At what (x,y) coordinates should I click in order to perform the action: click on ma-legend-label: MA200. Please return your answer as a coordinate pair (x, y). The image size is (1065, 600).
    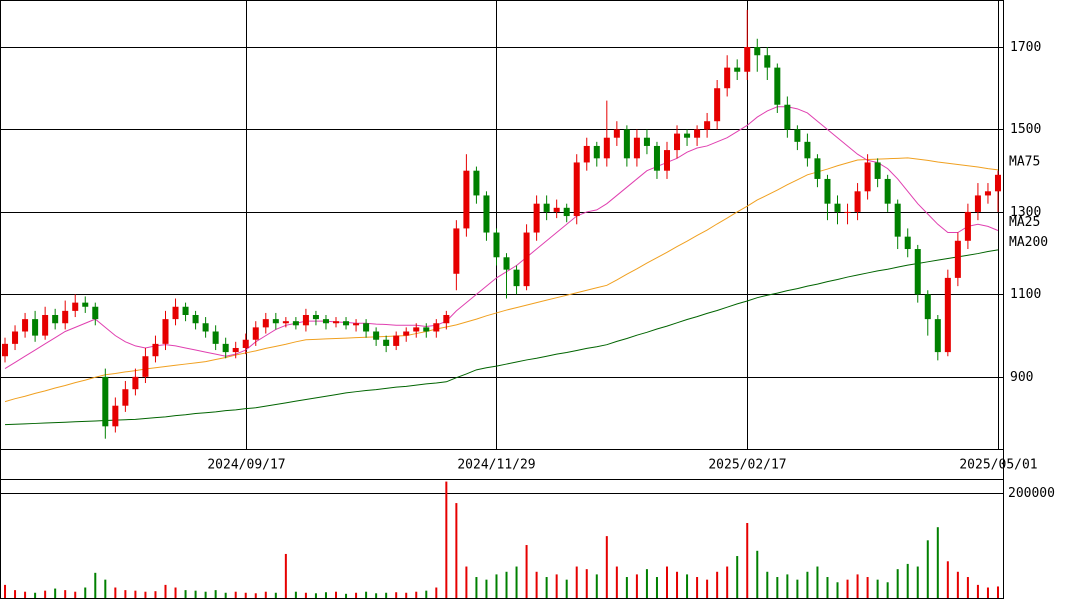
    Looking at the image, I should click on (1028, 242).